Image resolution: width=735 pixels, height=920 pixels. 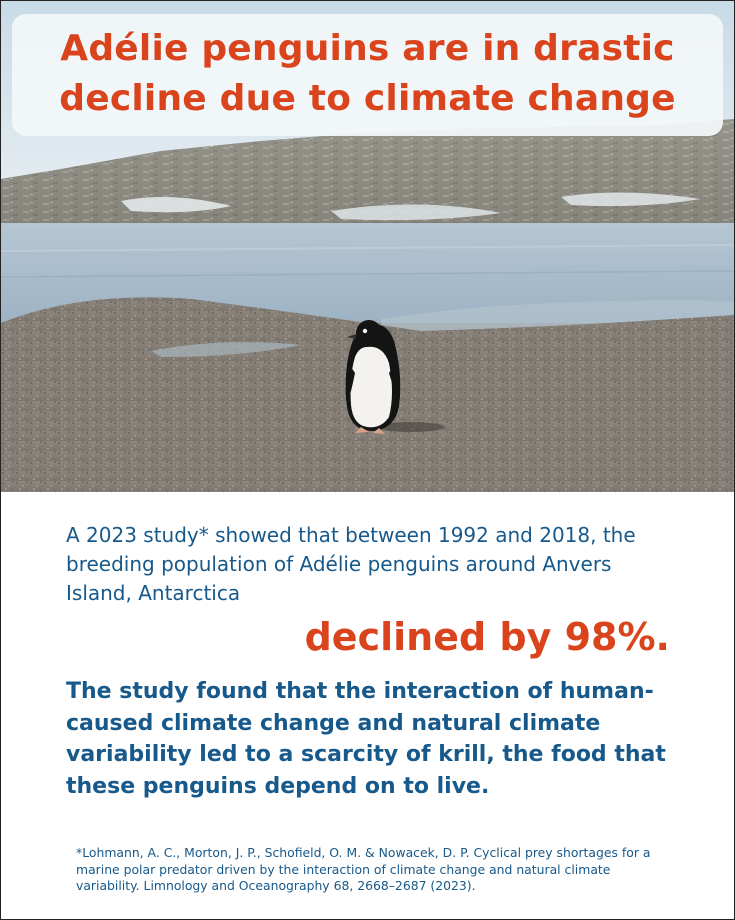 What do you see at coordinates (367, 98) in the screenshot?
I see `headline-line-2: decline due to climate change` at bounding box center [367, 98].